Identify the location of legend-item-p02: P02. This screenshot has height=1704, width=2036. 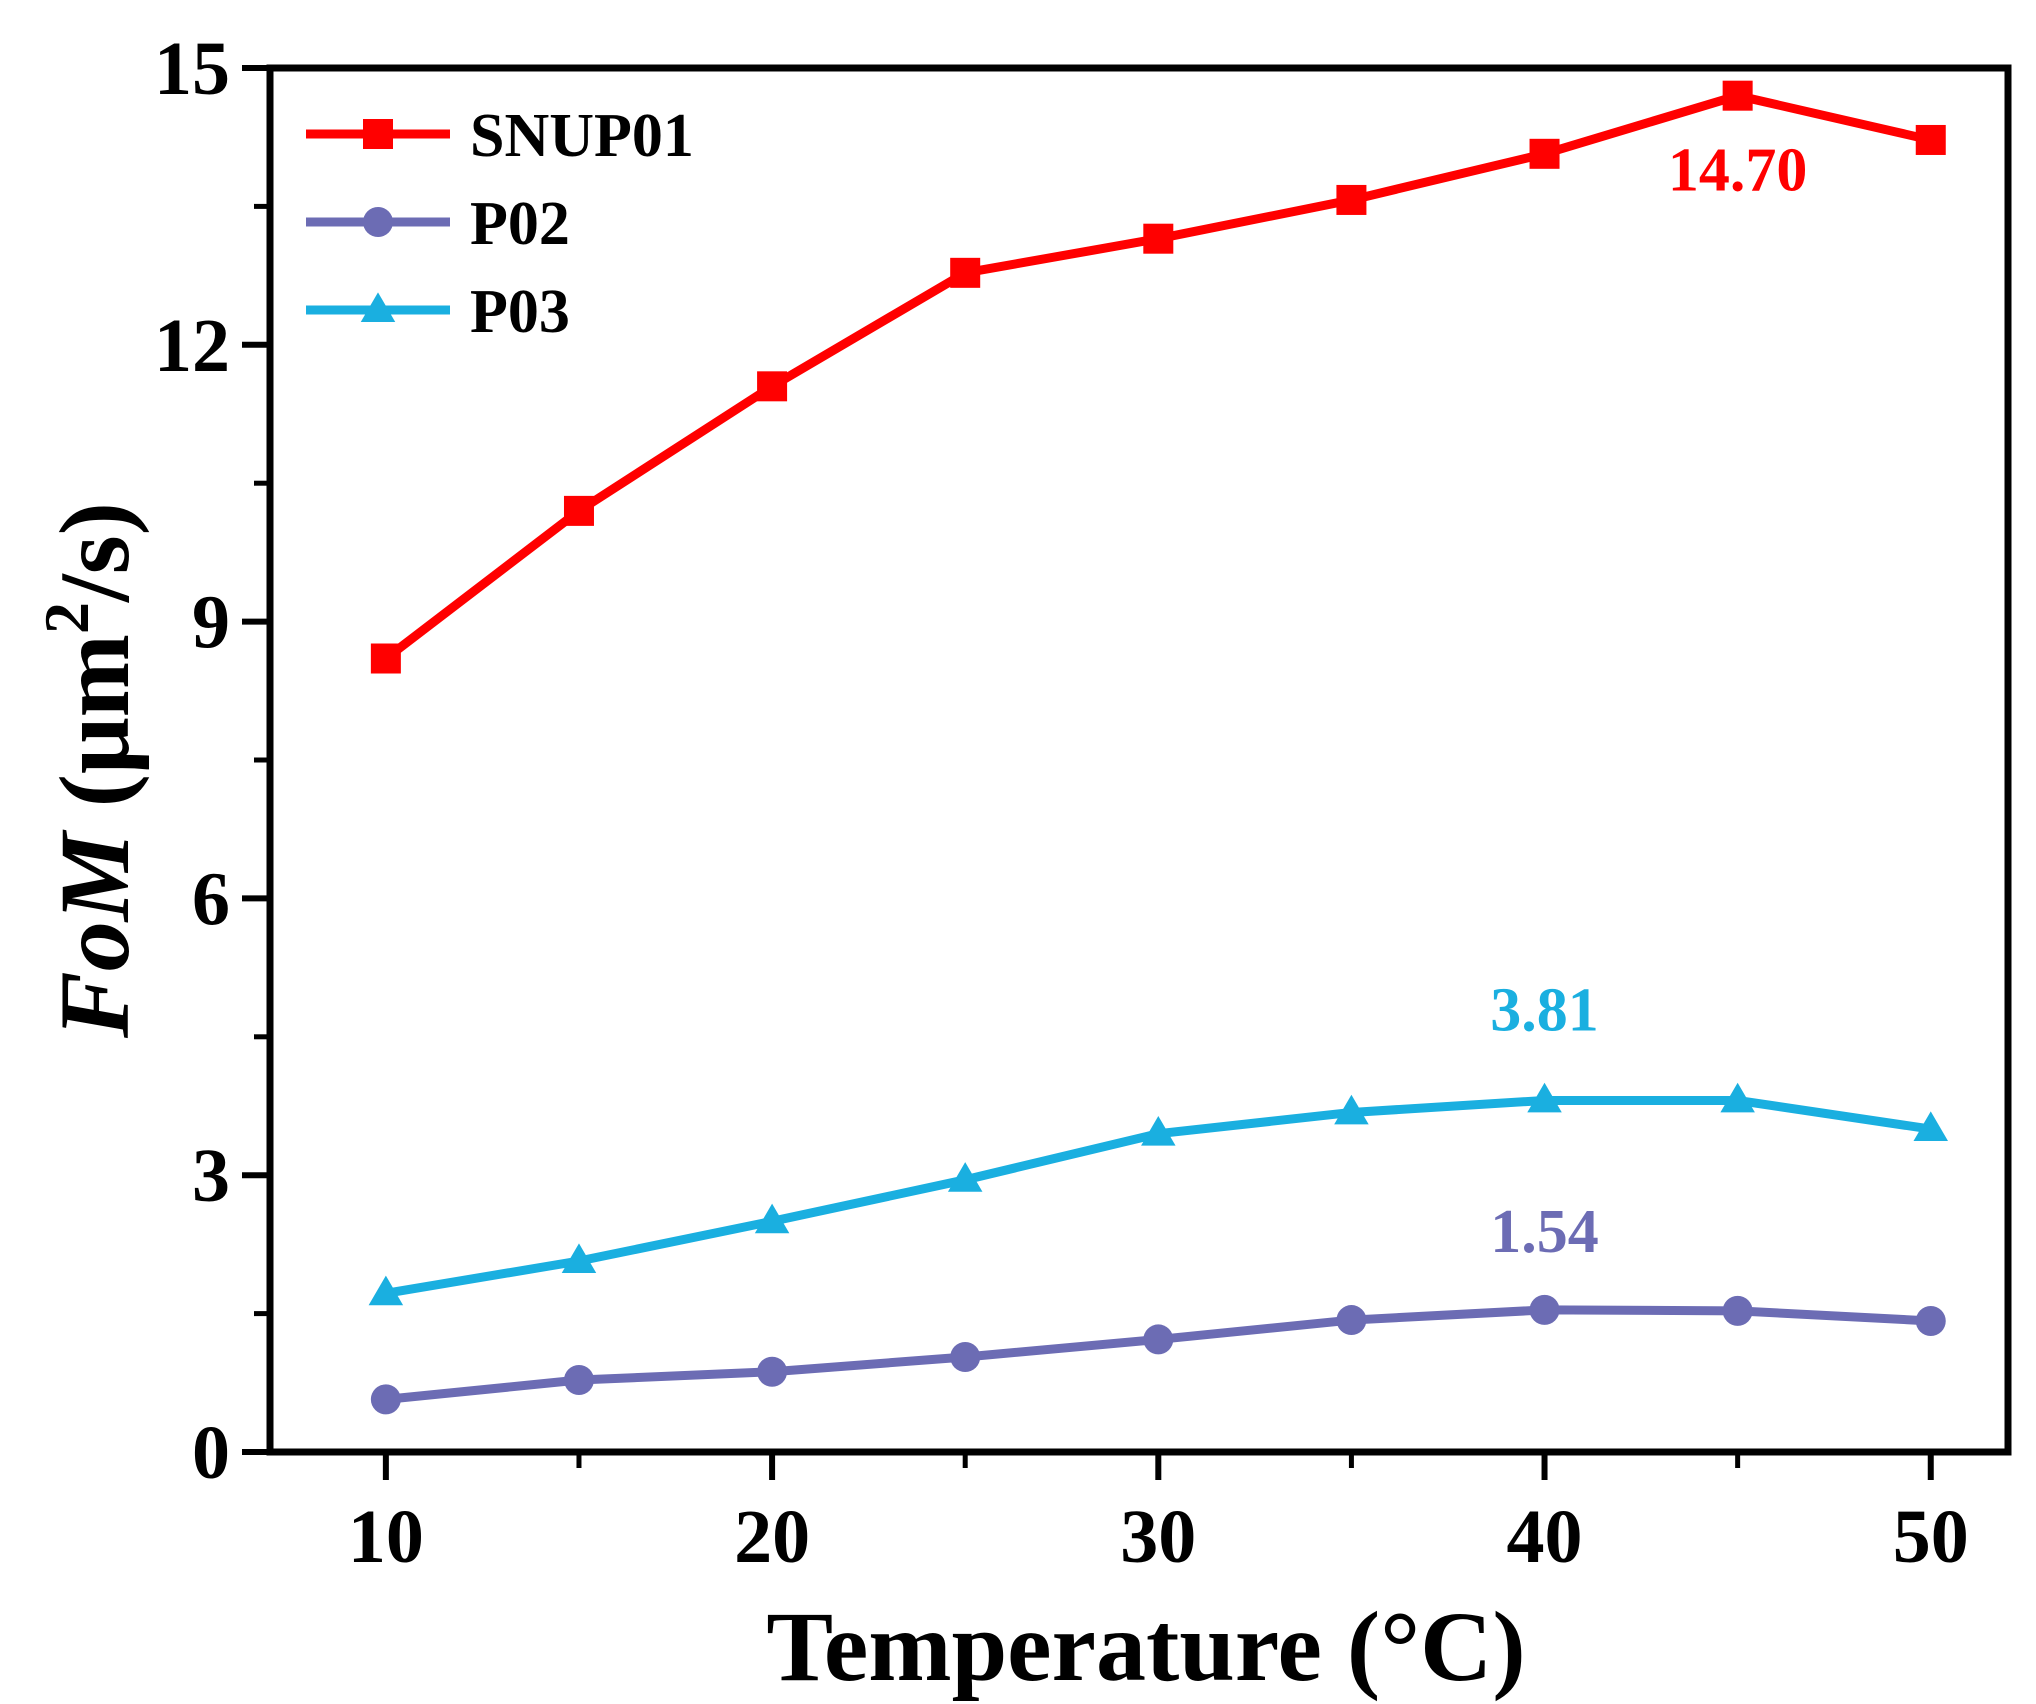
(438, 224).